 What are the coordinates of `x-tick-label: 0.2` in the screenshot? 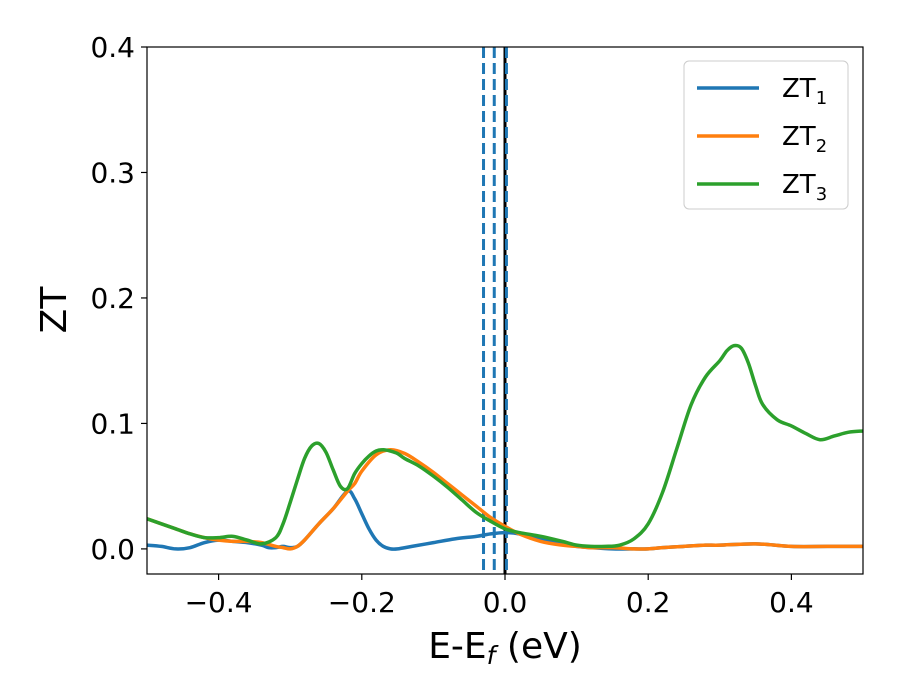 It's located at (648, 602).